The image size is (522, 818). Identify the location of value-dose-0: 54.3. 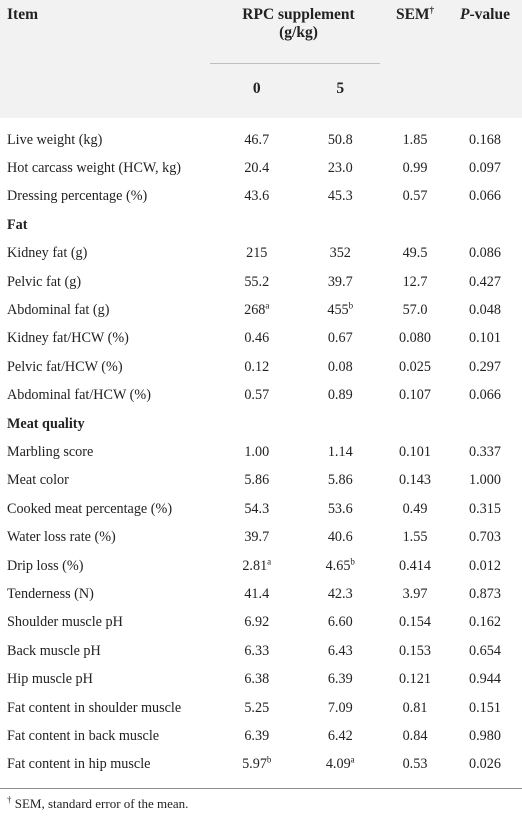
(257, 508).